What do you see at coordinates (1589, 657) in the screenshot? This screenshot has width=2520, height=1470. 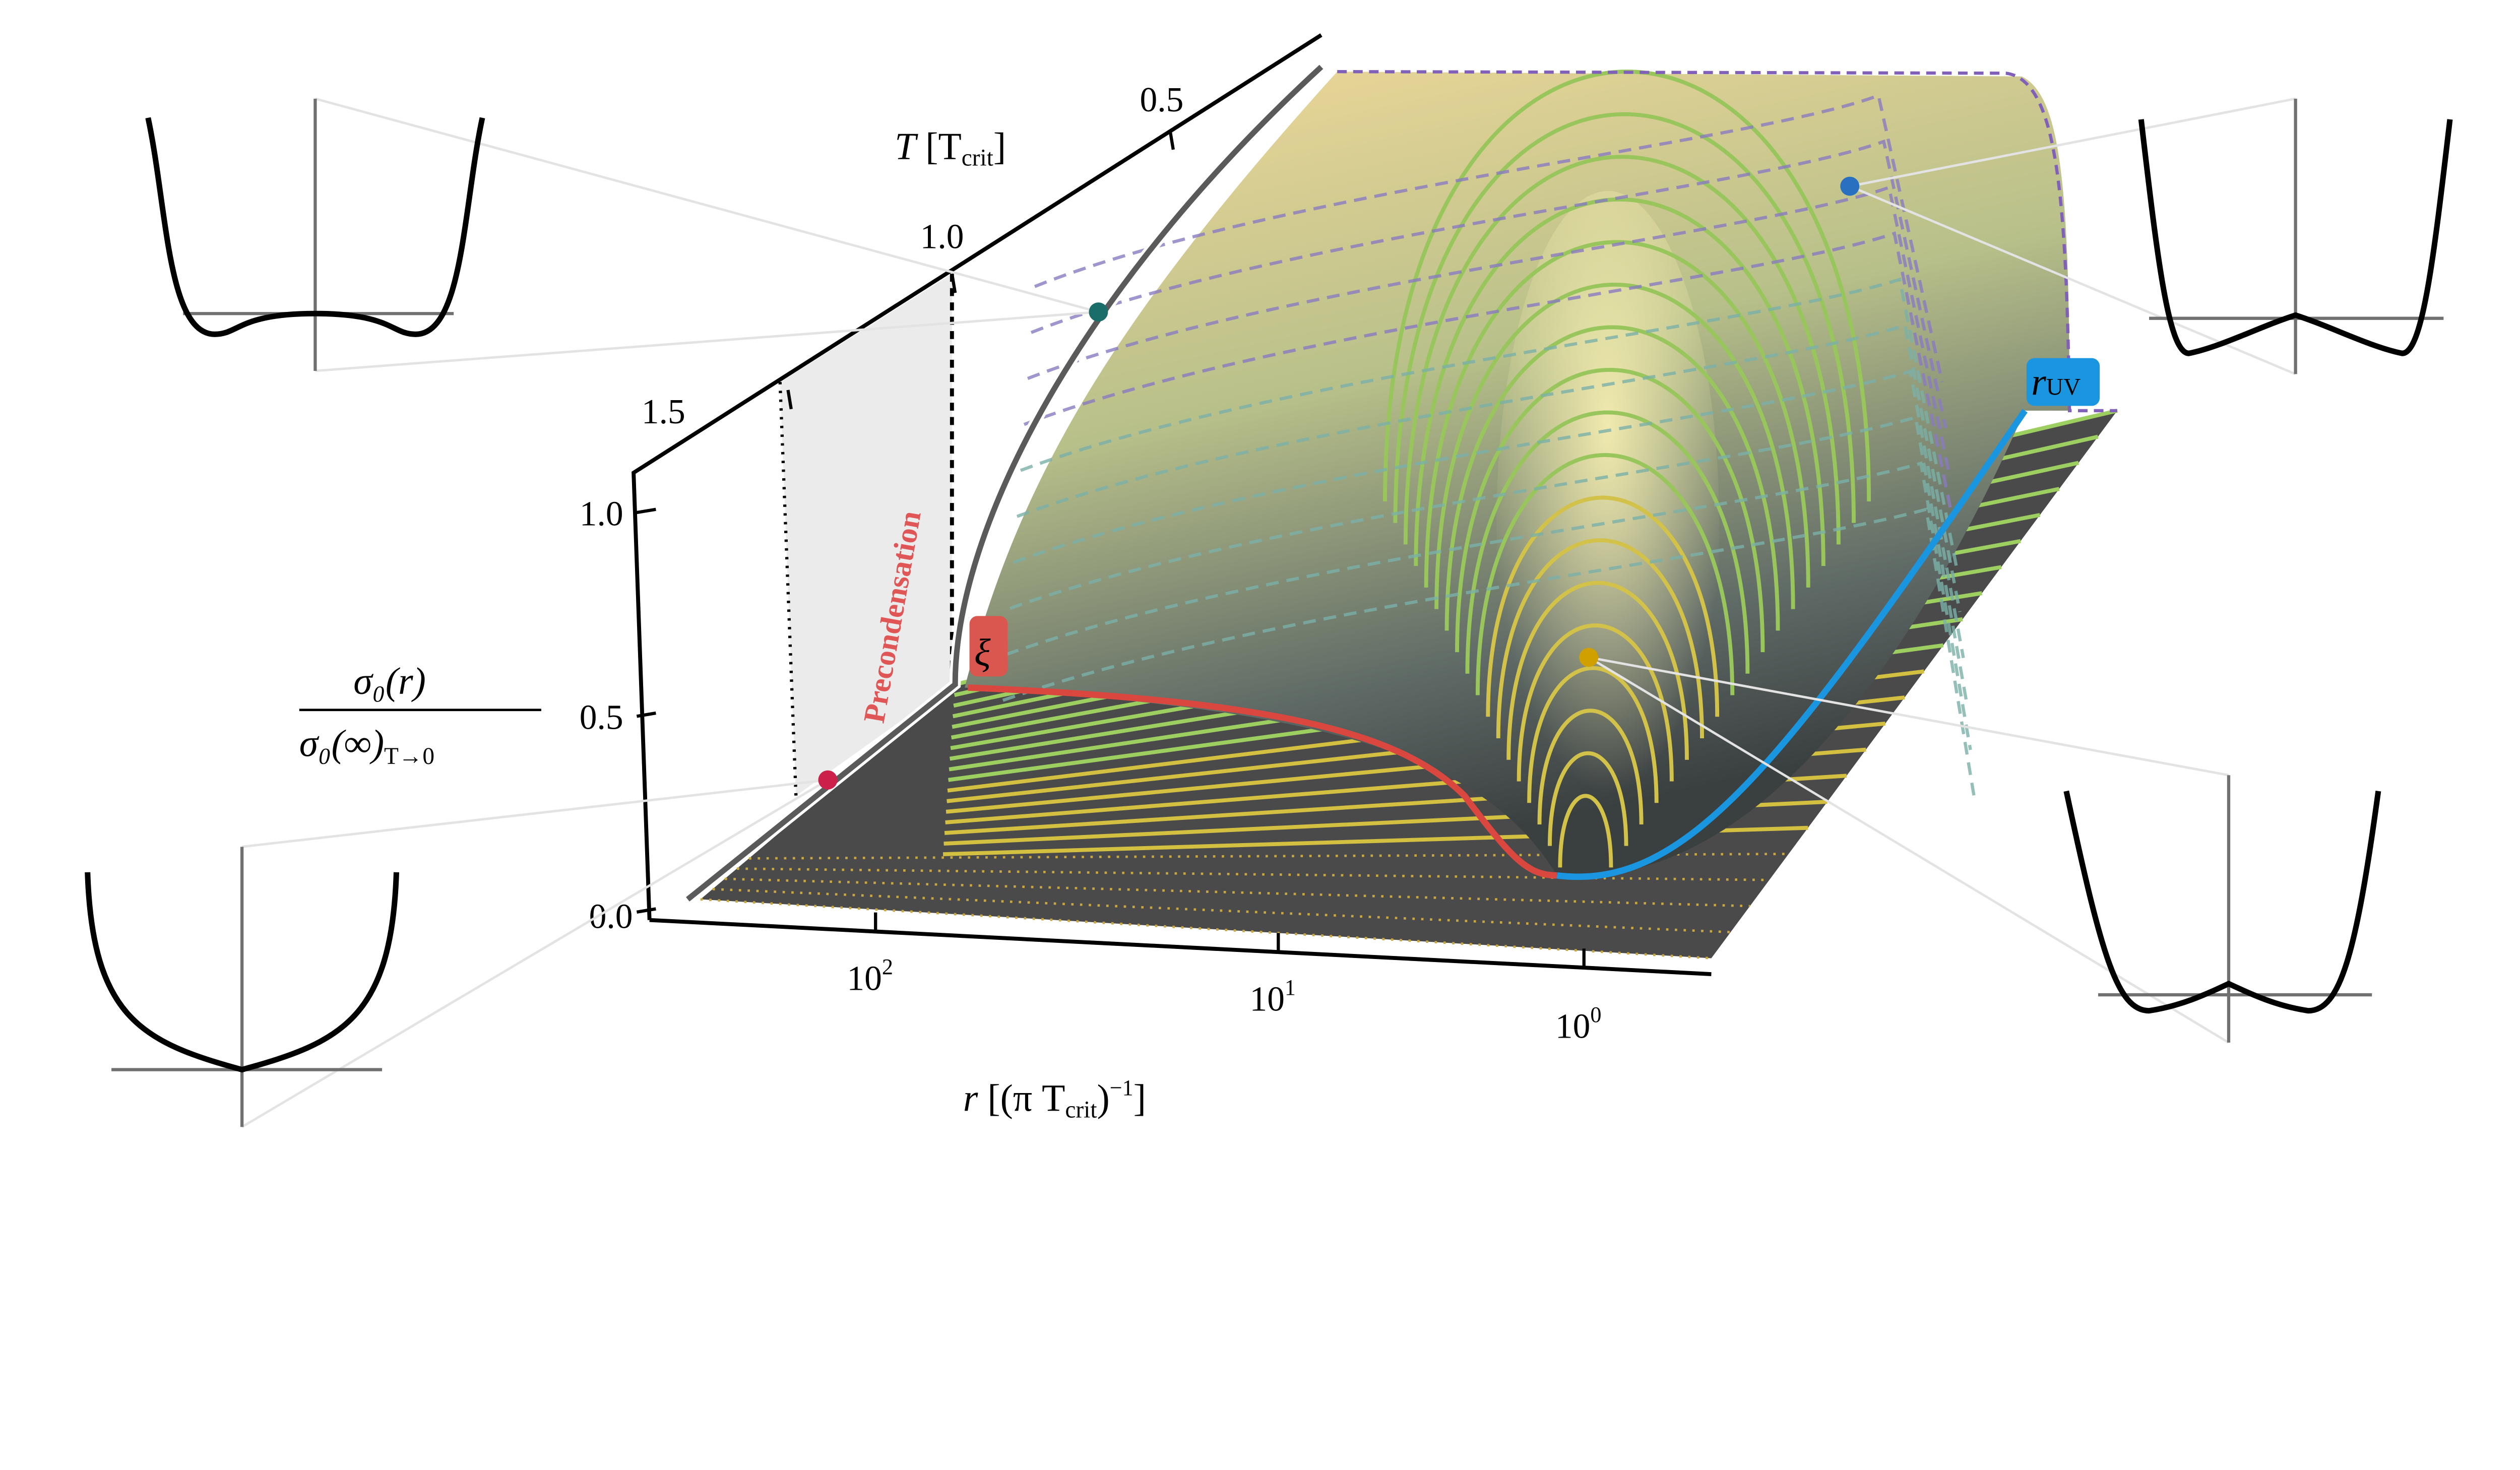 I see `point-gold` at bounding box center [1589, 657].